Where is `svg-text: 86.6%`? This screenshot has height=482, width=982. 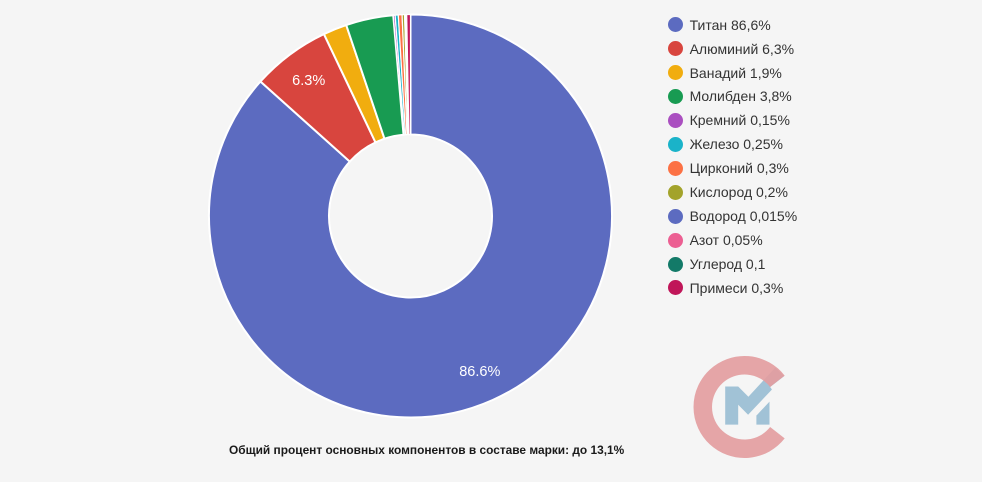
svg-text: 86.6% is located at coordinates (479, 372).